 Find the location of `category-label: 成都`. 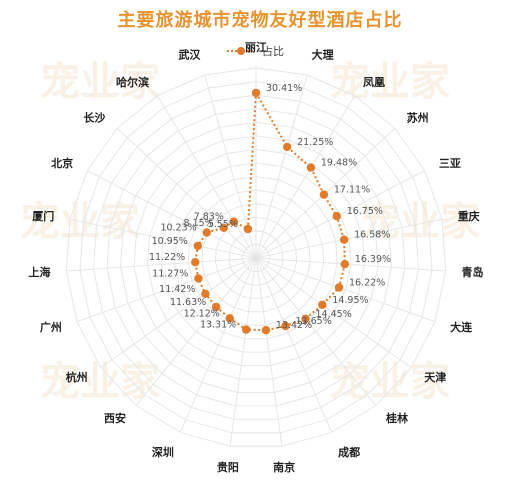

category-label: 成都 is located at coordinates (349, 452).